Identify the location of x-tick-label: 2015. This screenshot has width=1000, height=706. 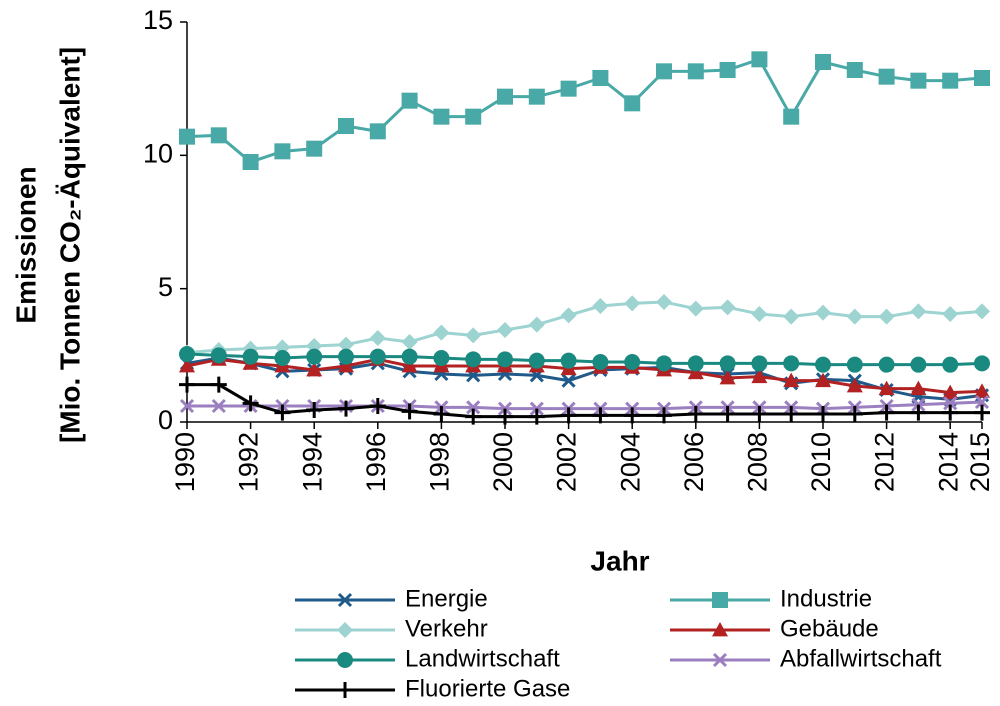
(980, 462).